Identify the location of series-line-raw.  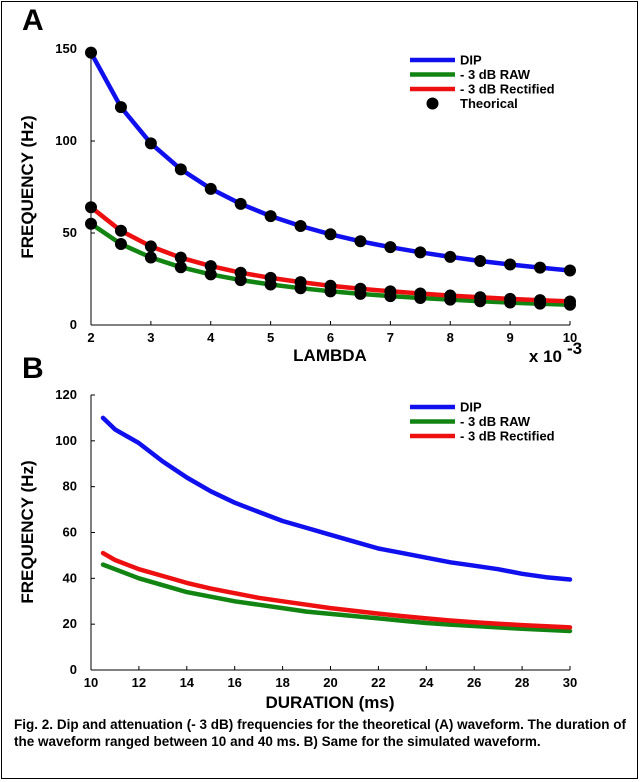
(336, 598).